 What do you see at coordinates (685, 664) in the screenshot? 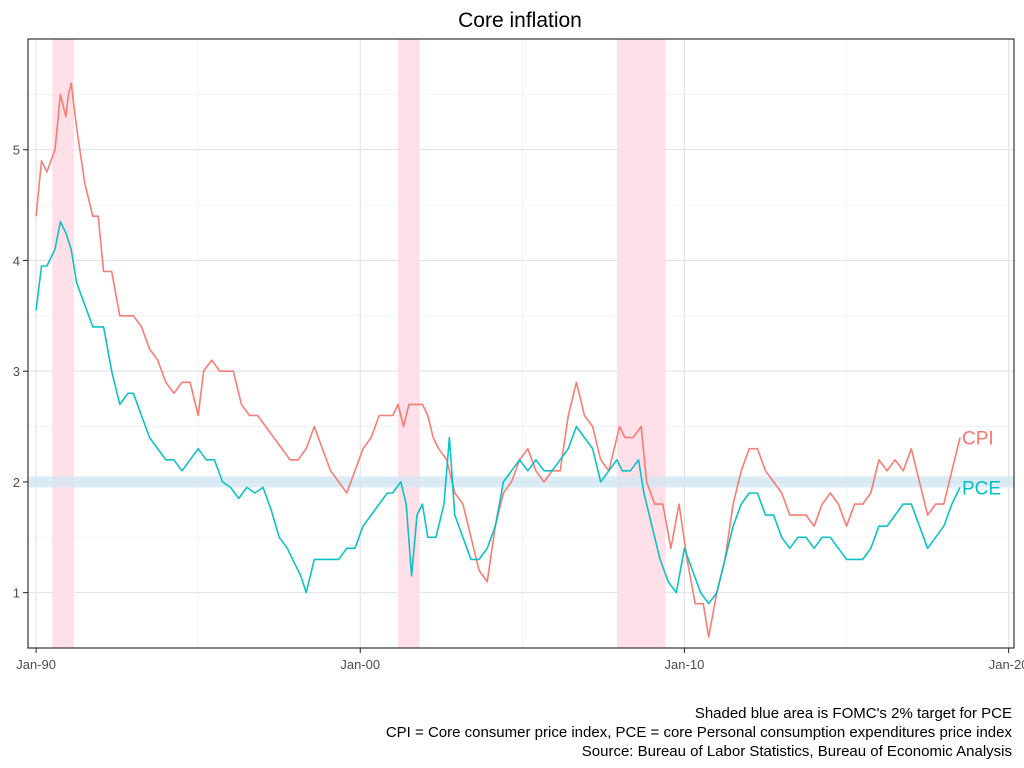
I see `x-tick-label-2: Jan-10` at bounding box center [685, 664].